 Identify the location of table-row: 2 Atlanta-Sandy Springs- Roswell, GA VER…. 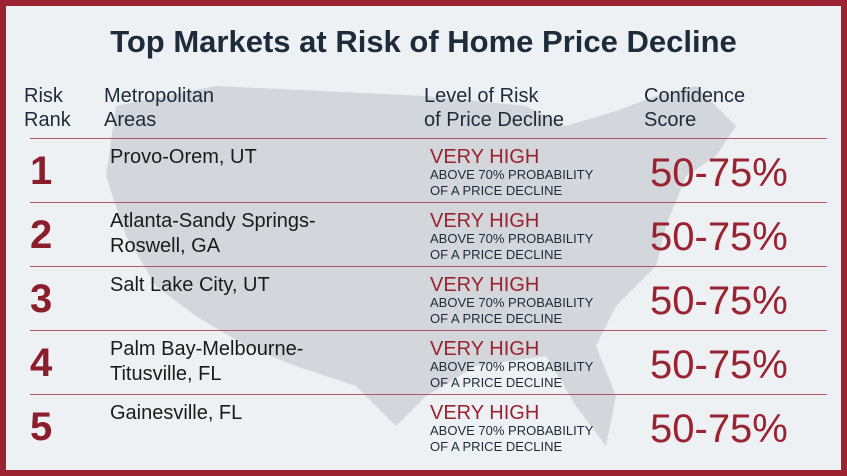
(428, 234).